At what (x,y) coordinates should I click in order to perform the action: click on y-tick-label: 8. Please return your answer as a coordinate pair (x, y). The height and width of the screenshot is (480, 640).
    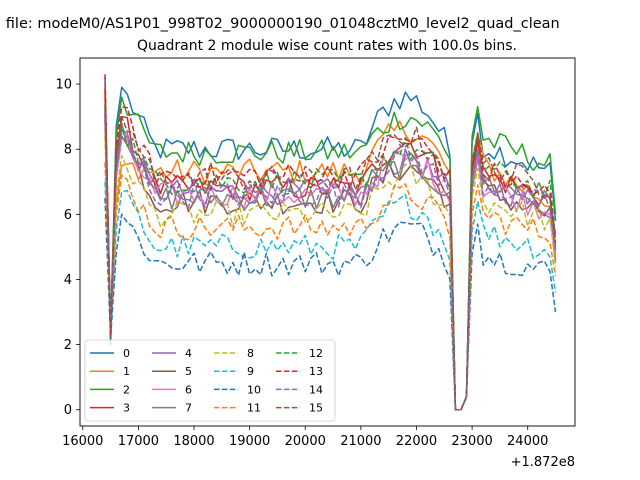
    Looking at the image, I should click on (68, 150).